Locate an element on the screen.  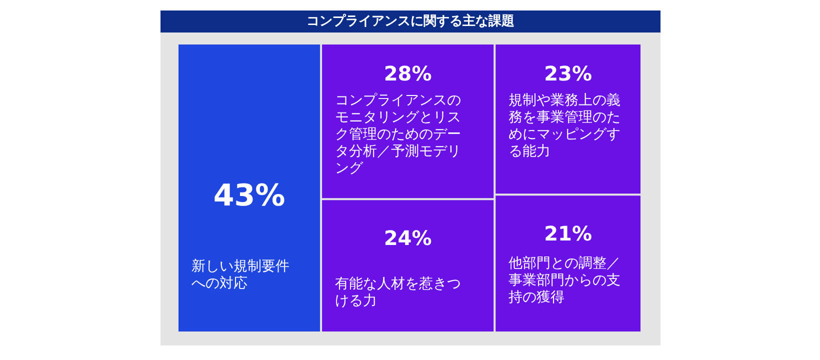
text: コンプライアンスに関する主な課題 is located at coordinates (410, 21).